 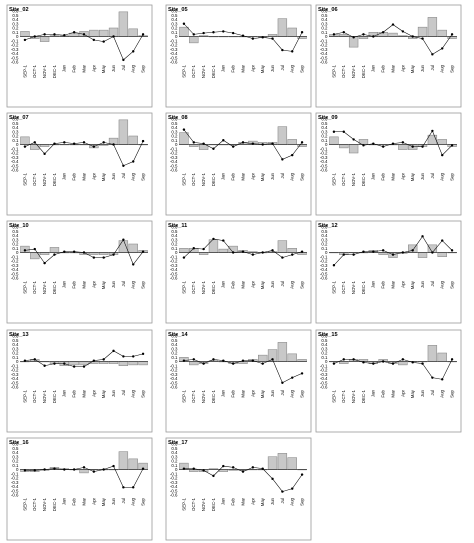 I want to click on panel-title: Site_17, so click(x=178, y=443).